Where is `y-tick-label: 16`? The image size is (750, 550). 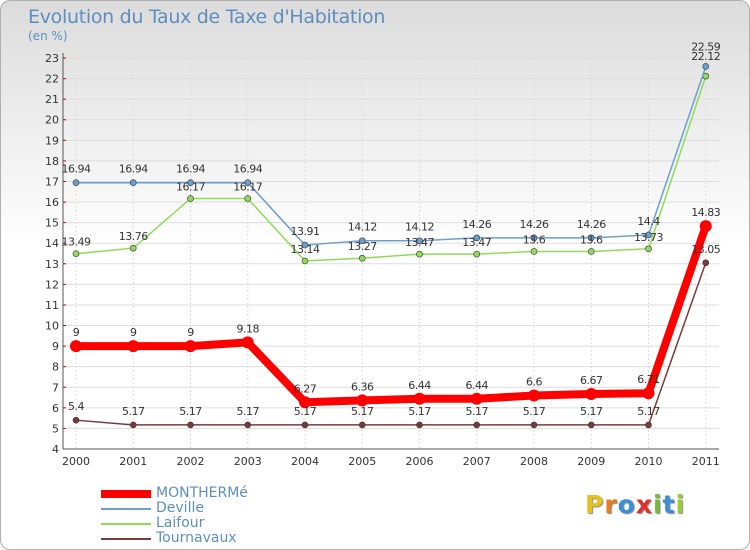 y-tick-label: 16 is located at coordinates (52, 202).